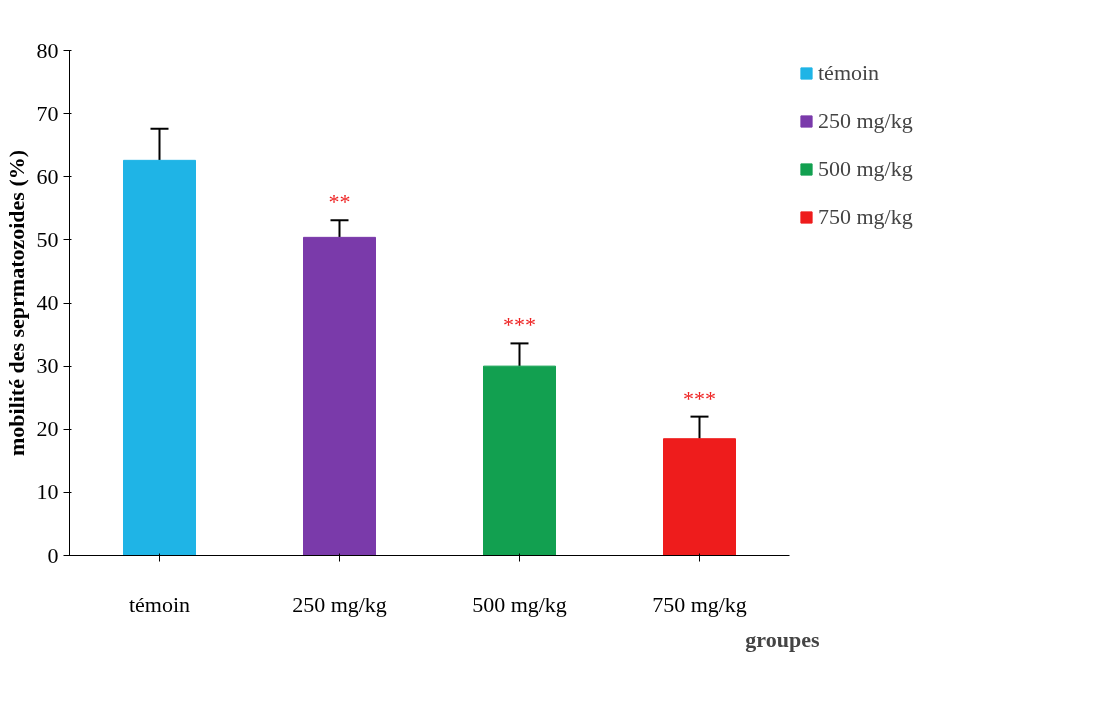  I want to click on y-axis-title: mobilité des seprmatozoides (%), so click(16, 303).